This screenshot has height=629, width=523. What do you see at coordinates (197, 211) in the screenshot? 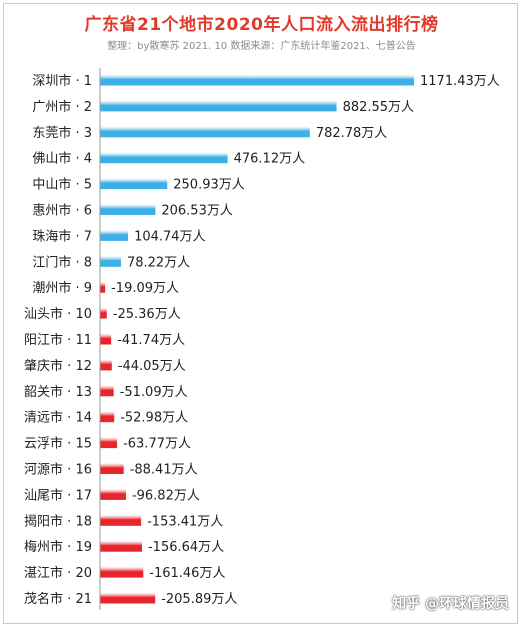
I see `value-label-6: 206.53万人` at bounding box center [197, 211].